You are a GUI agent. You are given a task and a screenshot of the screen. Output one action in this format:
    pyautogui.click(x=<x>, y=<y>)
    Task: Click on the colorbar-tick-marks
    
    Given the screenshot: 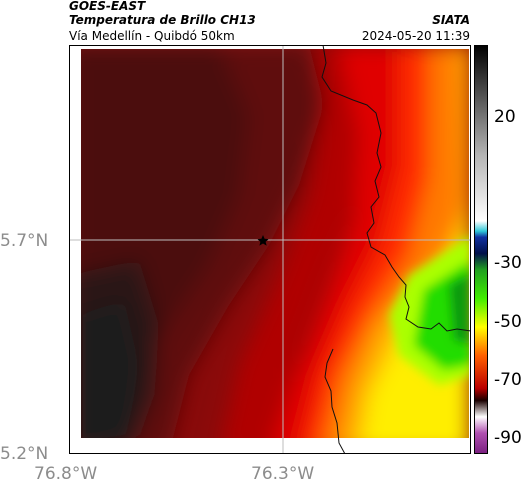 What is the action you would take?
    pyautogui.click(x=487, y=278)
    